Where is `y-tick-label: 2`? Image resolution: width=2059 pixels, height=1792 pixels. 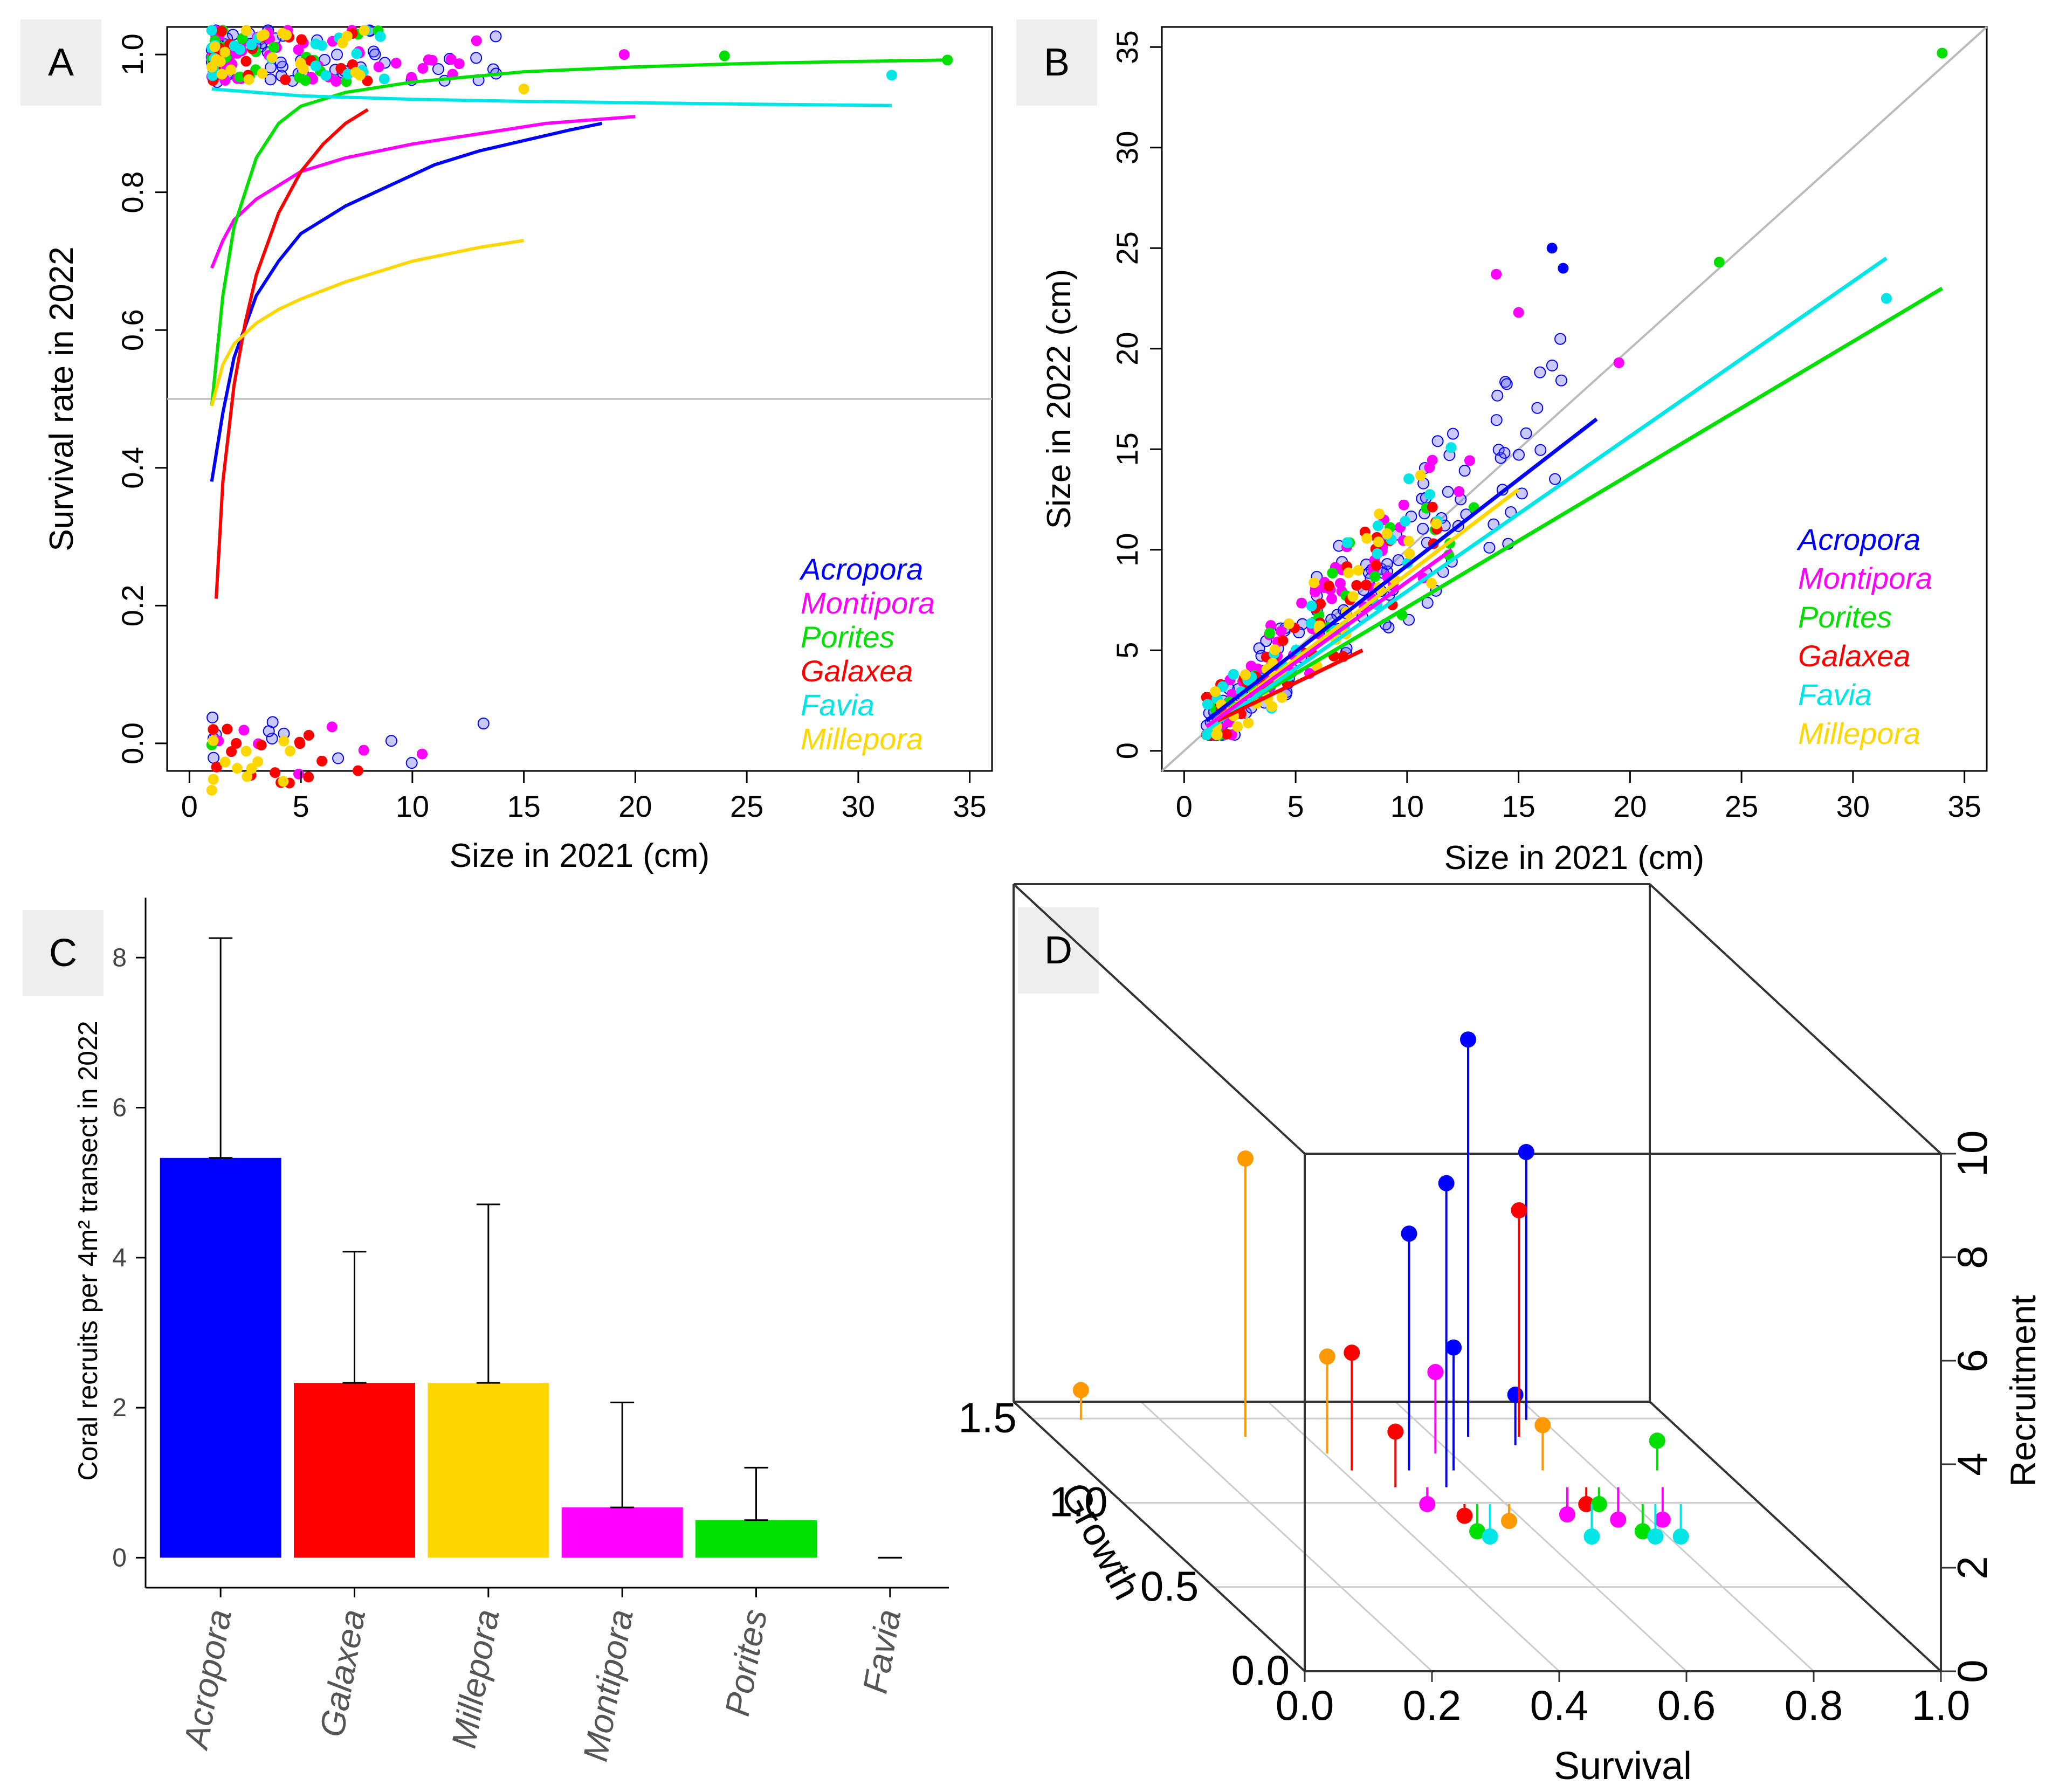
y-tick-label: 2 is located at coordinates (119, 1408).